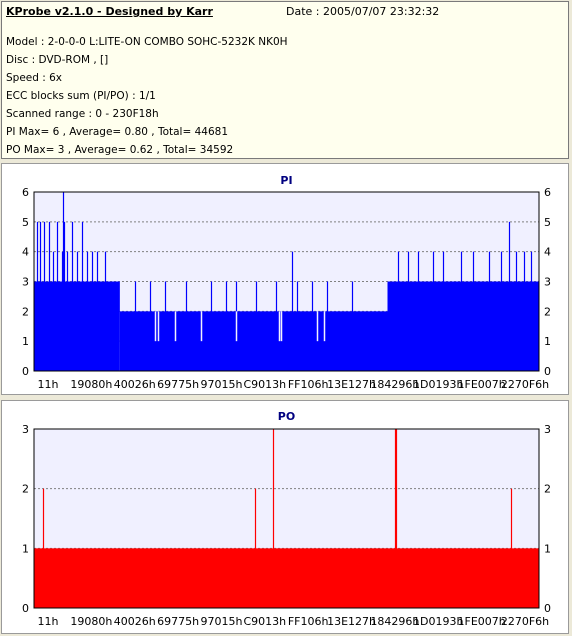  What do you see at coordinates (135, 384) in the screenshot?
I see `pi-x-tick-label: 40026h` at bounding box center [135, 384].